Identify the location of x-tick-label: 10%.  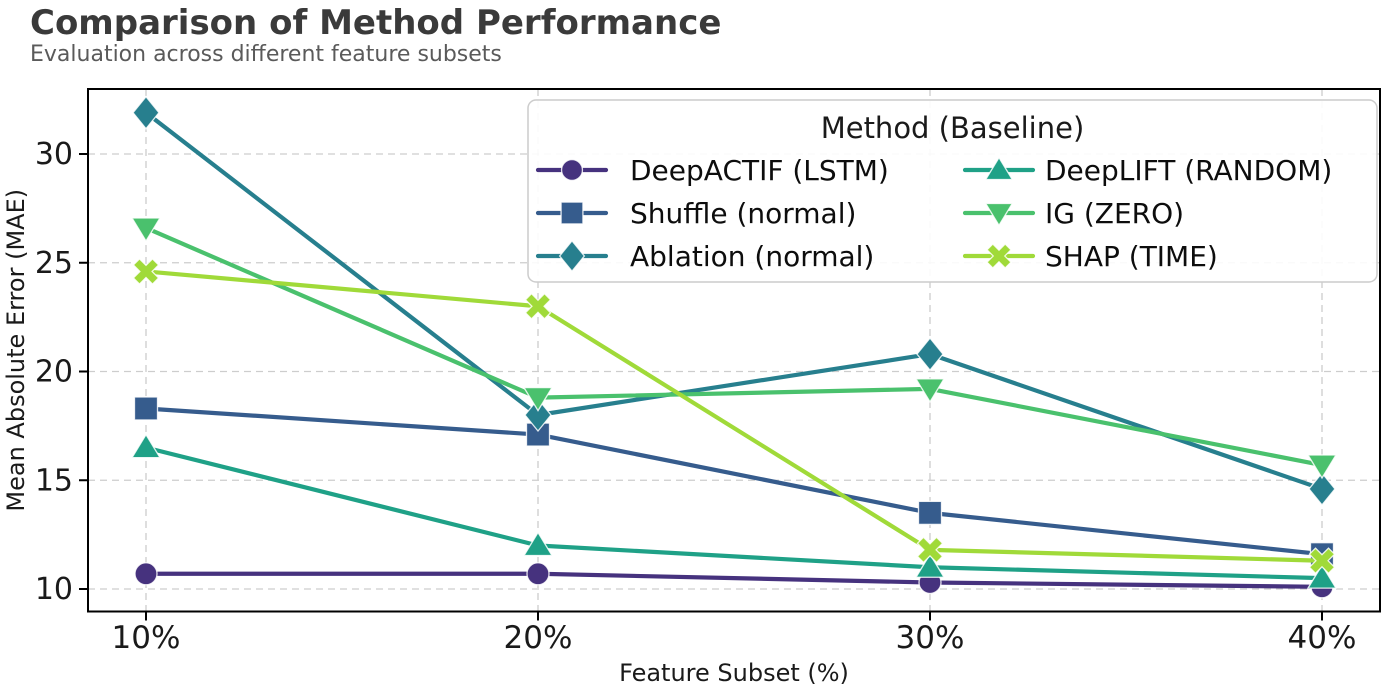
(146, 638).